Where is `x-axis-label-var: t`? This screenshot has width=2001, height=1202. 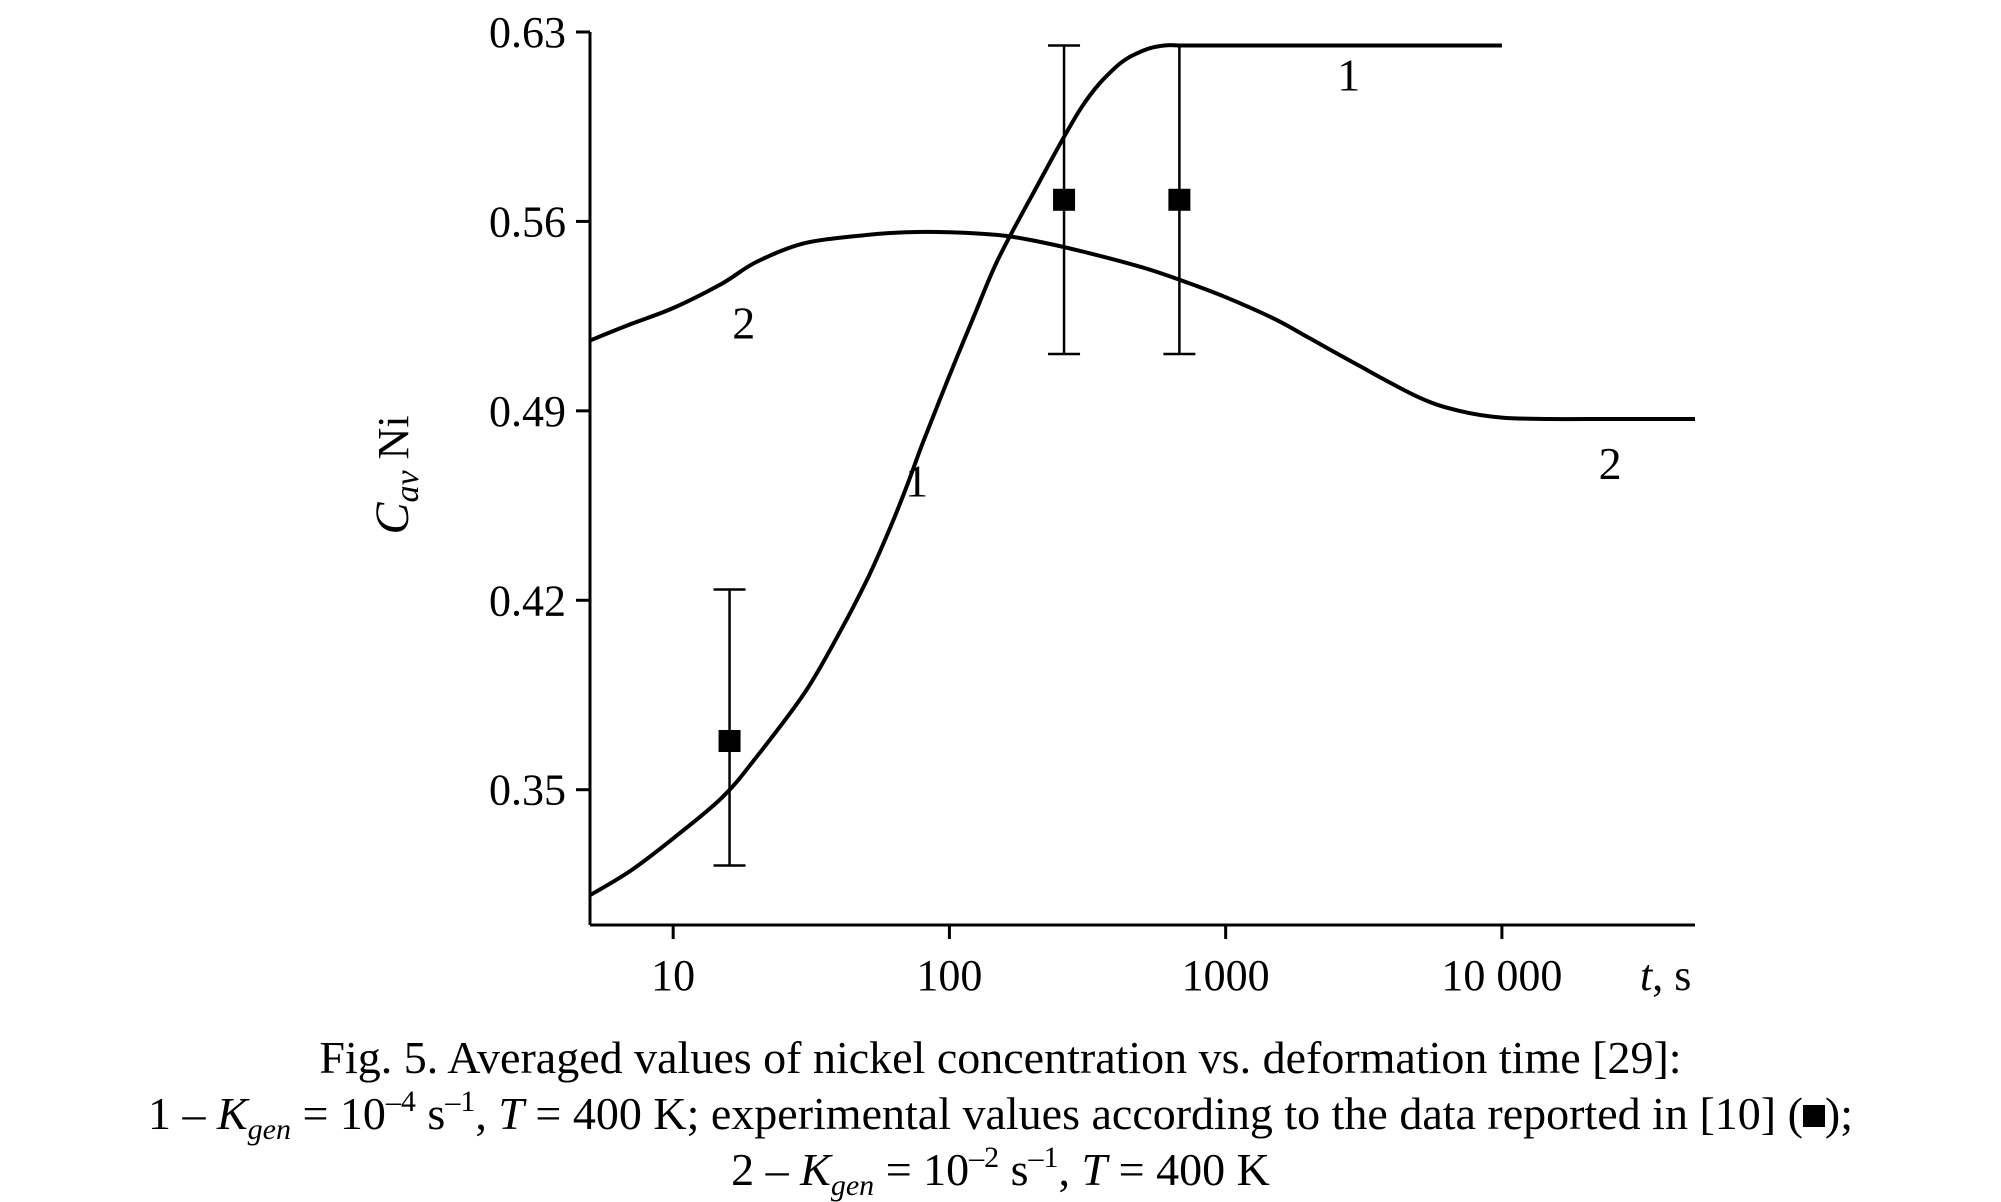 x-axis-label-var: t is located at coordinates (1647, 975).